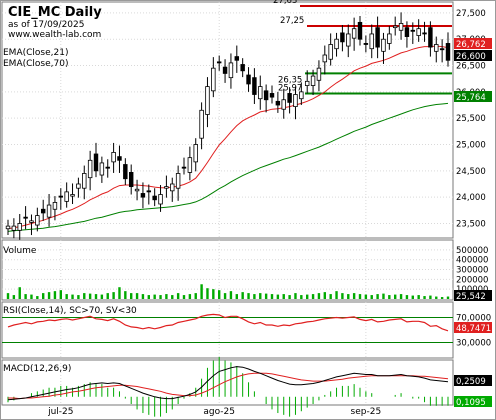 This screenshot has height=420, width=496. What do you see at coordinates (471, 224) in the screenshot?
I see `price-ytick-label: 23,500` at bounding box center [471, 224].